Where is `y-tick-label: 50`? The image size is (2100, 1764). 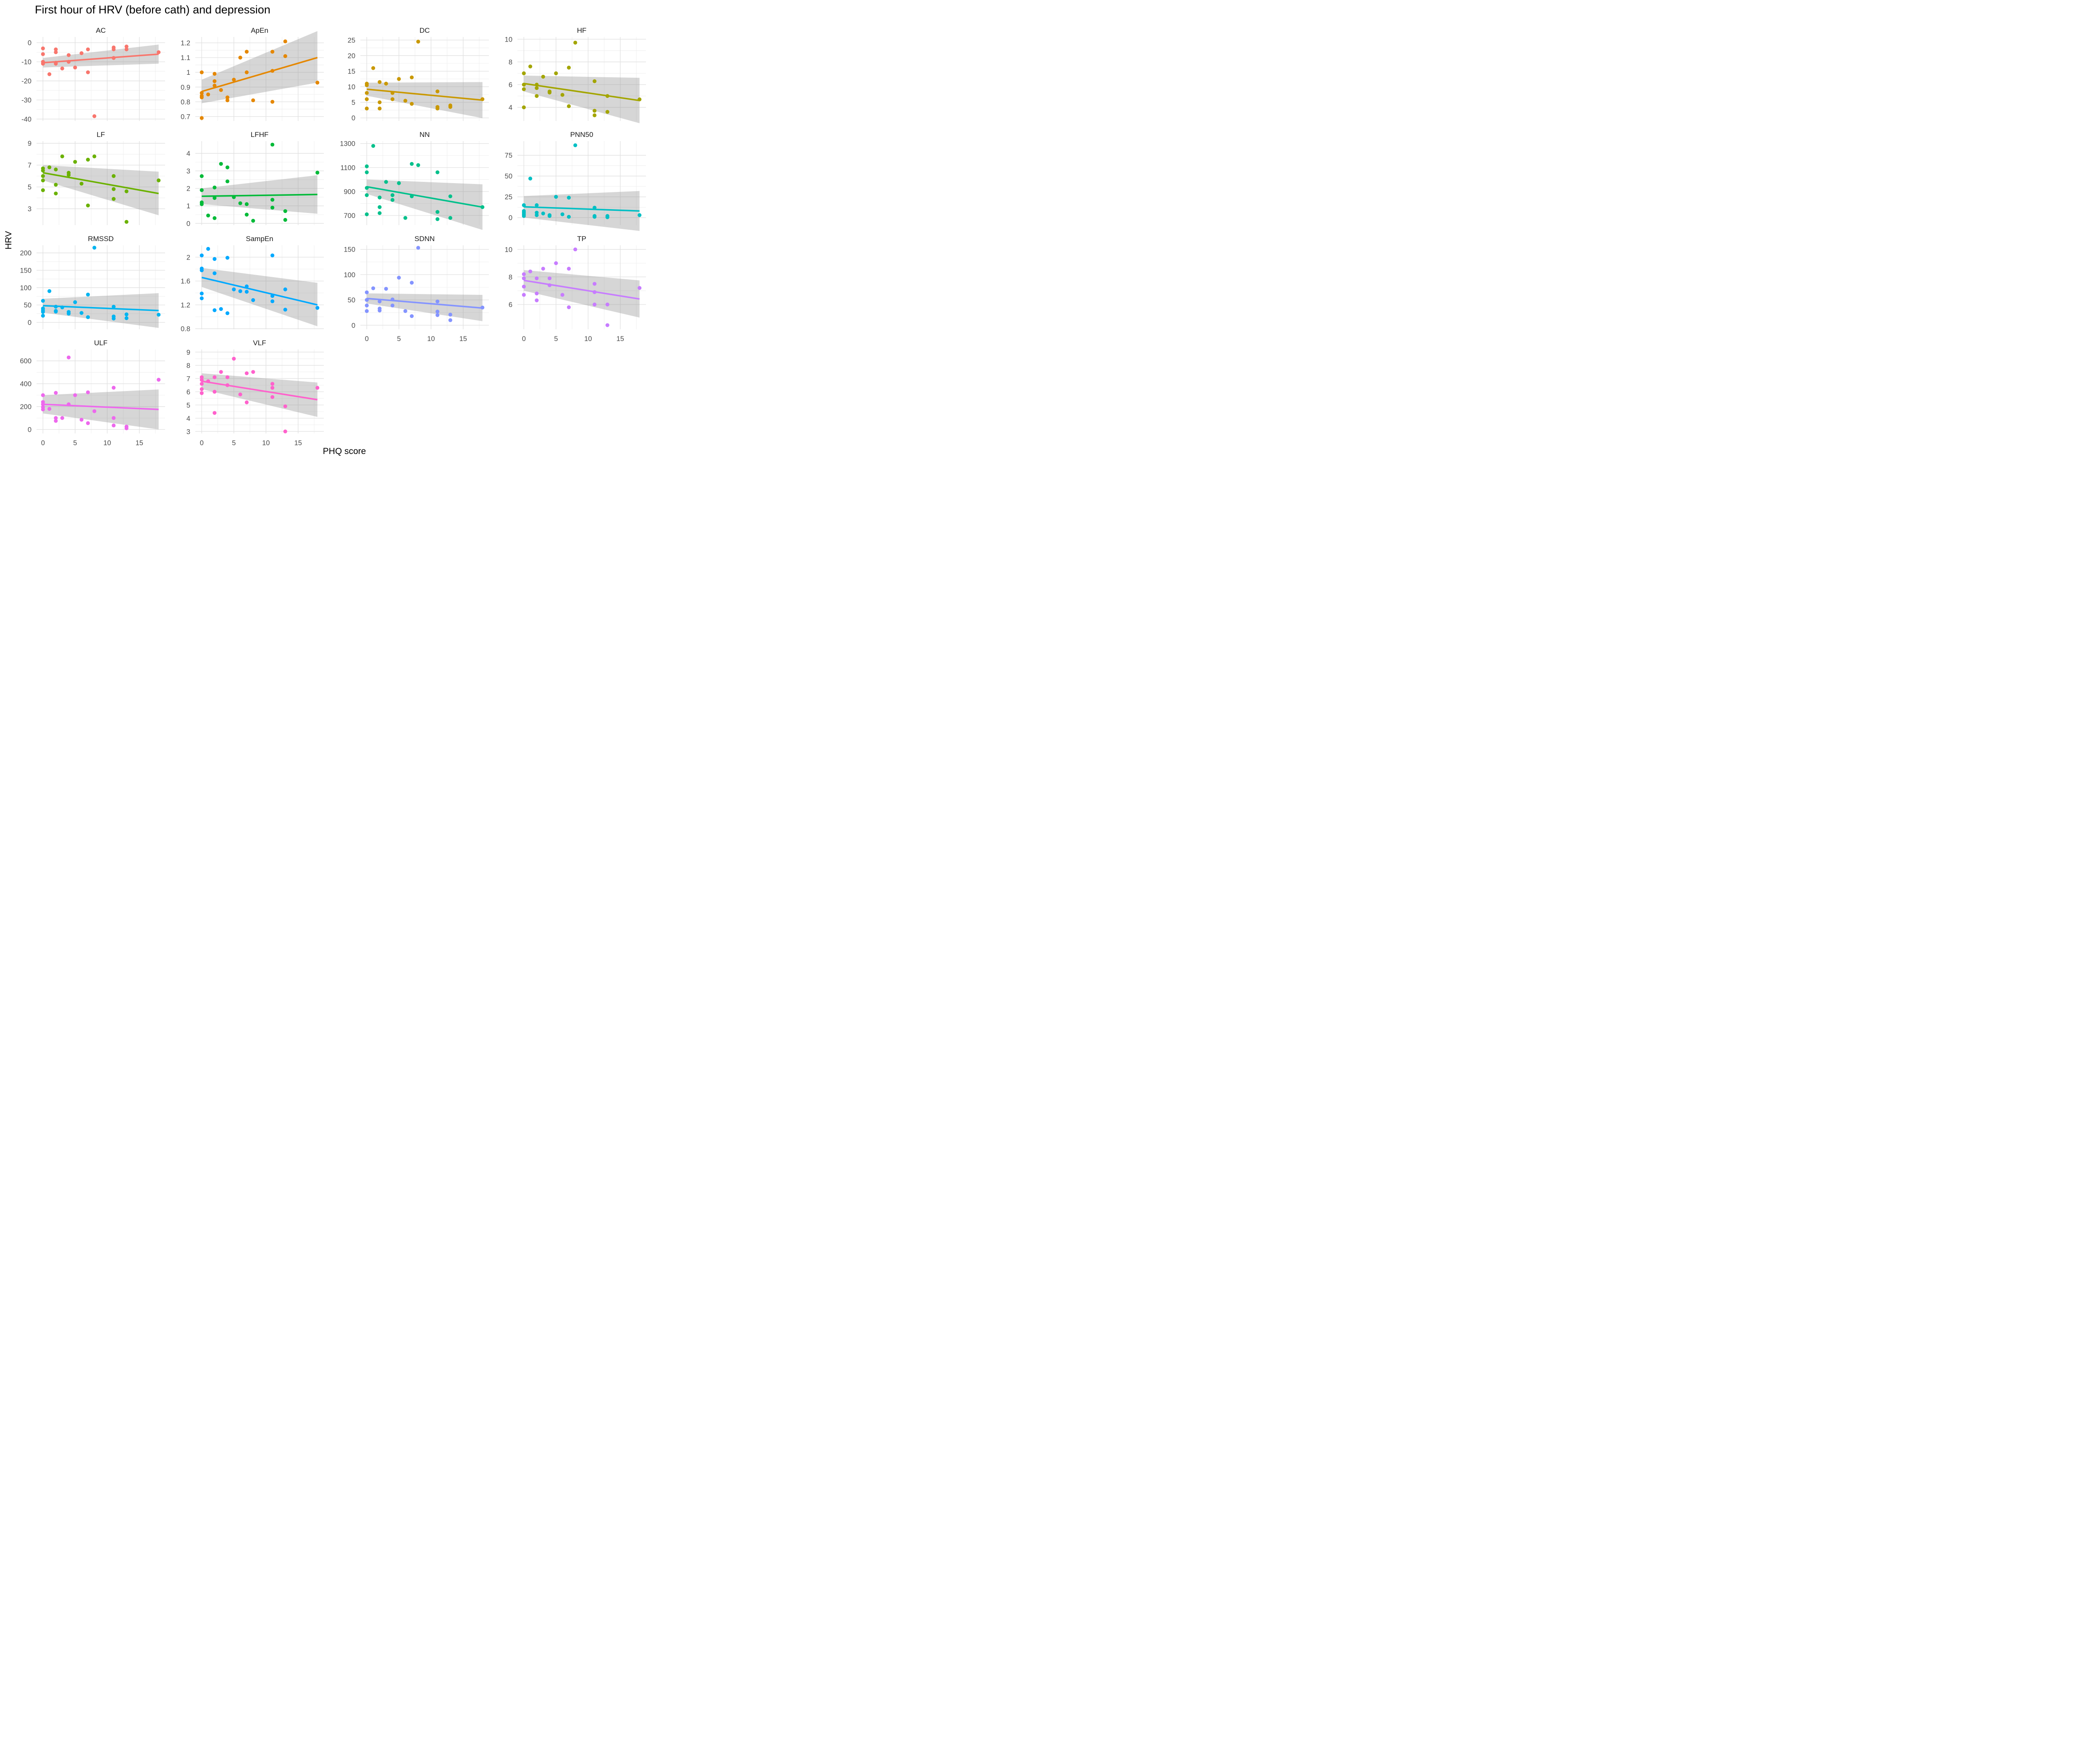 y-tick-label: 50 is located at coordinates (351, 300).